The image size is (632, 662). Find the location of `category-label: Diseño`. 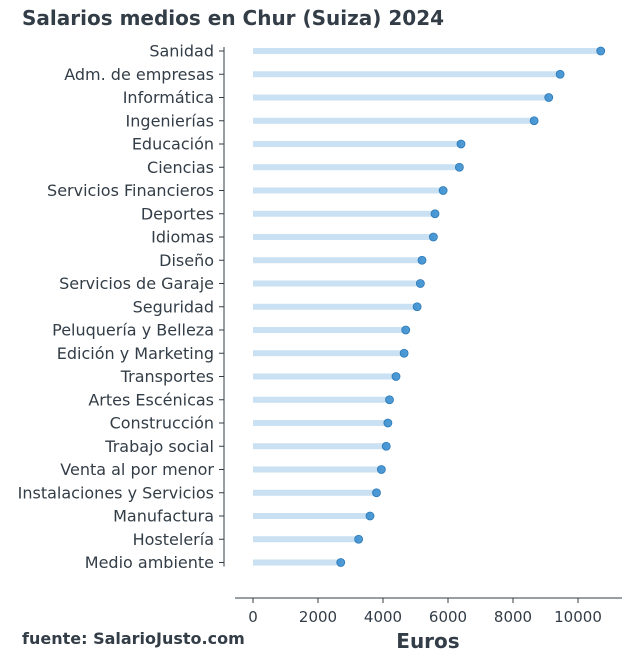

category-label: Diseño is located at coordinates (186, 260).